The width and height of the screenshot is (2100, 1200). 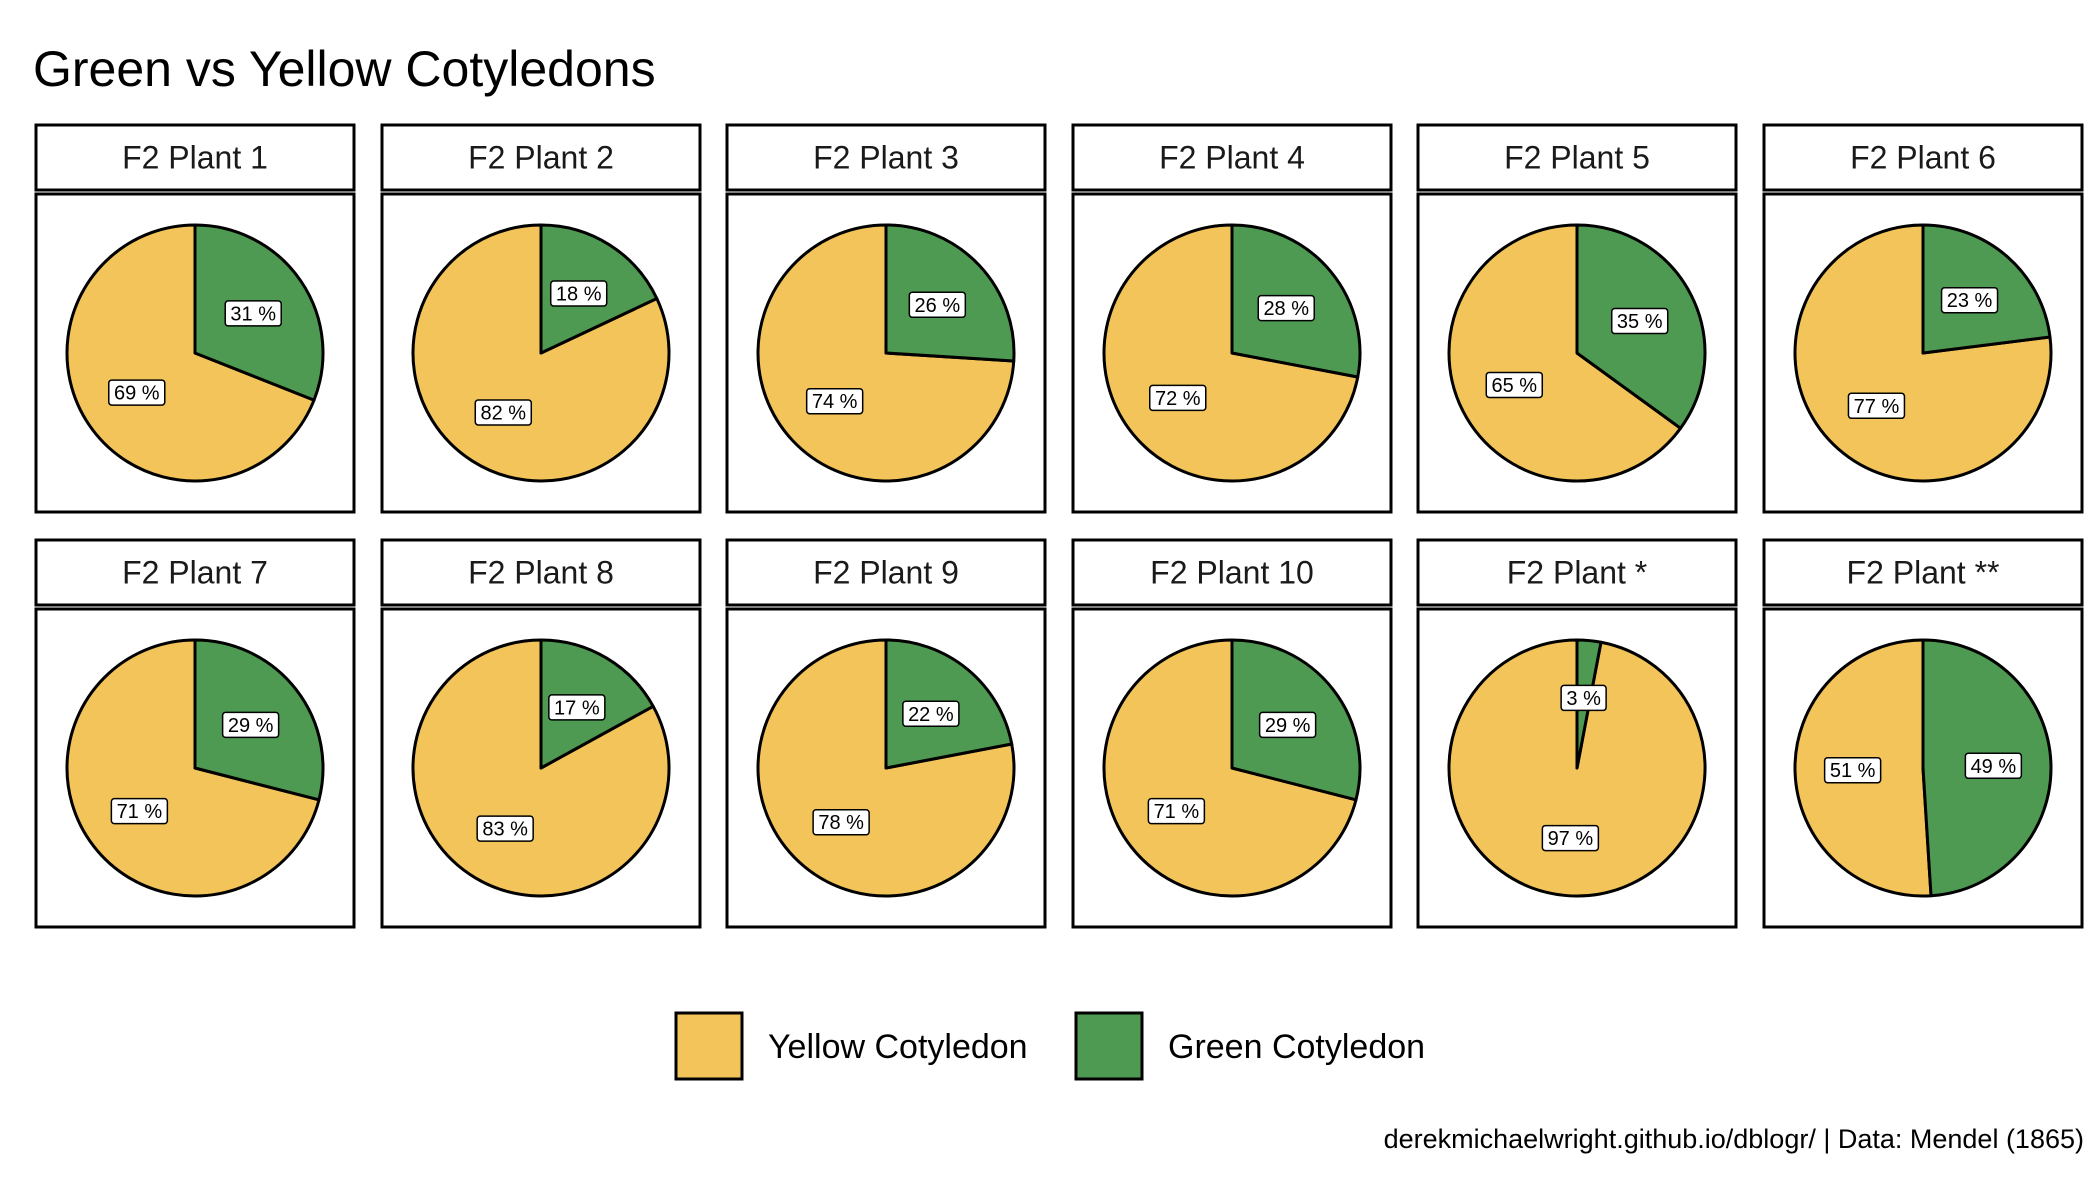 I want to click on label-green-f2-plant-star: 3 %, so click(x=1583, y=699).